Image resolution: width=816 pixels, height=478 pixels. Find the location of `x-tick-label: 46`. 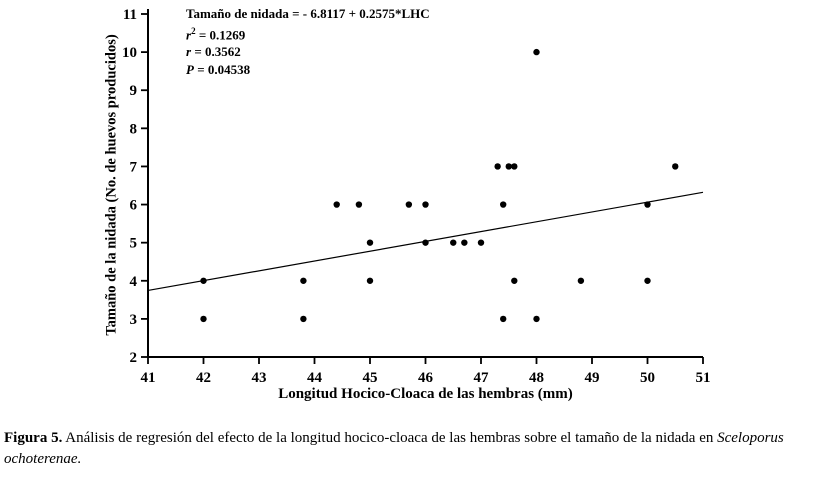

x-tick-label: 46 is located at coordinates (426, 378).